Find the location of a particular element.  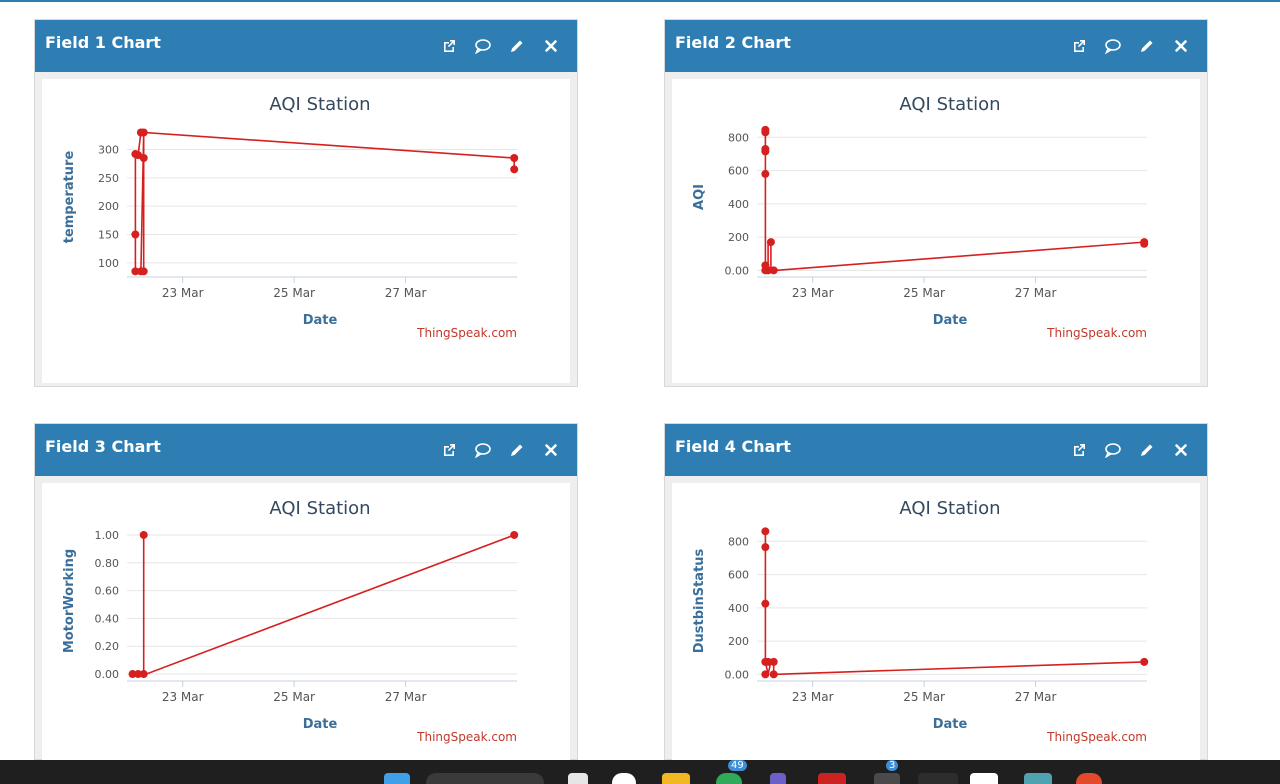

taskbar-search-box is located at coordinates (485, 778).